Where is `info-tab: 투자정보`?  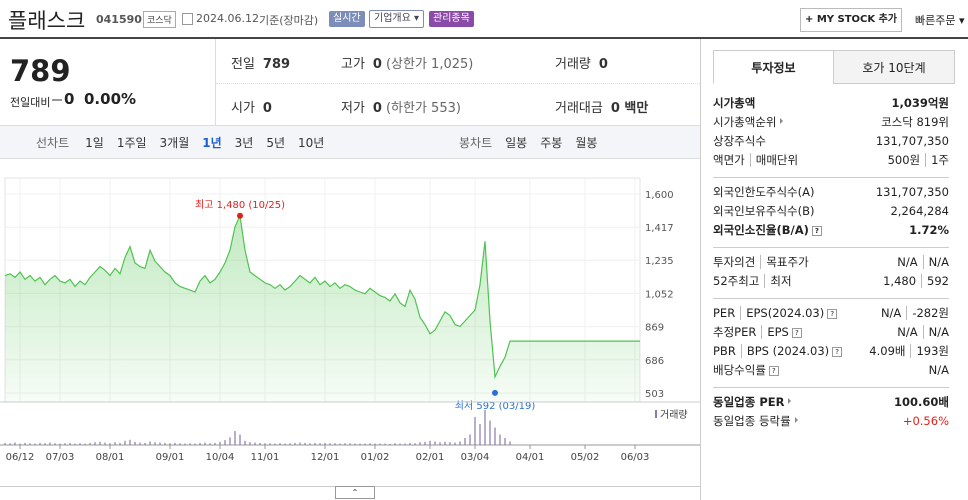 info-tab: 투자정보 is located at coordinates (773, 67).